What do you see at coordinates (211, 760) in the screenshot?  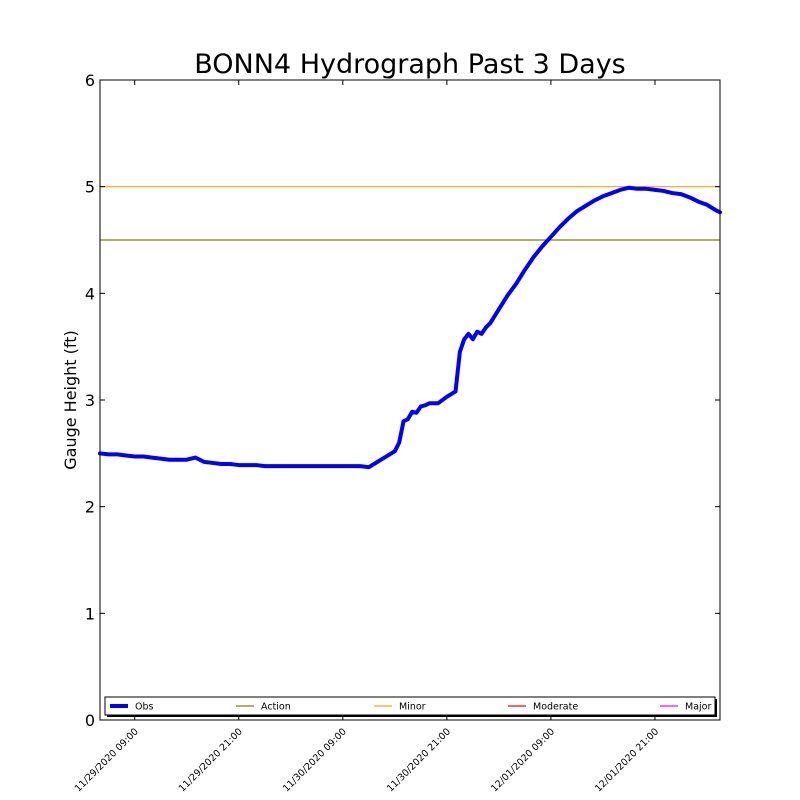 I see `x-tick-label: 11/29/2020 21:00` at bounding box center [211, 760].